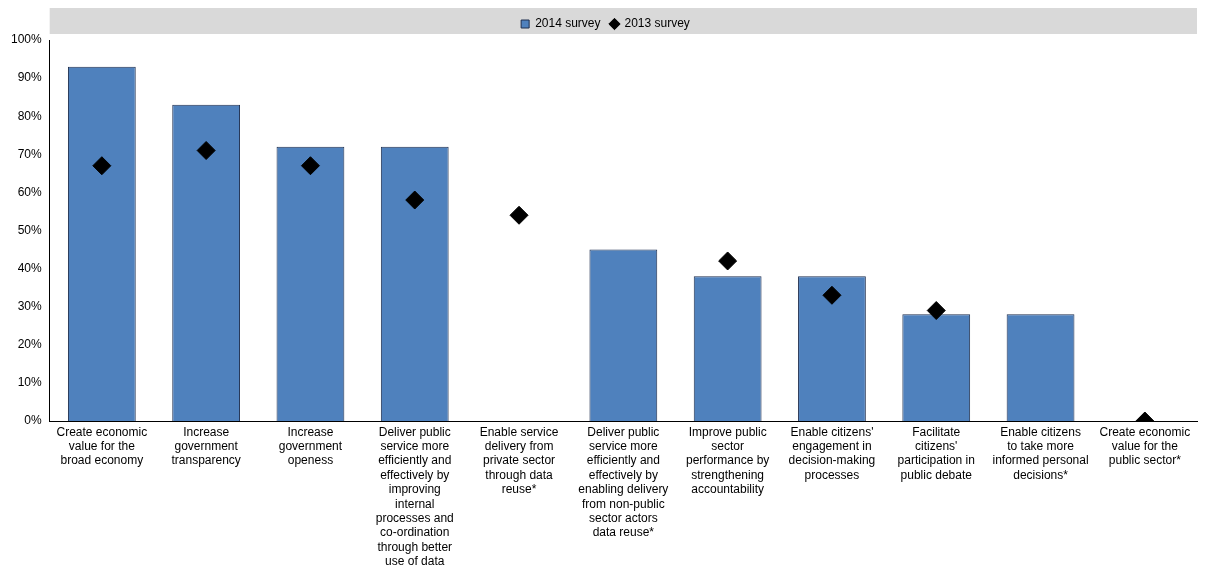  I want to click on y-tick-label: 0%, so click(33, 420).